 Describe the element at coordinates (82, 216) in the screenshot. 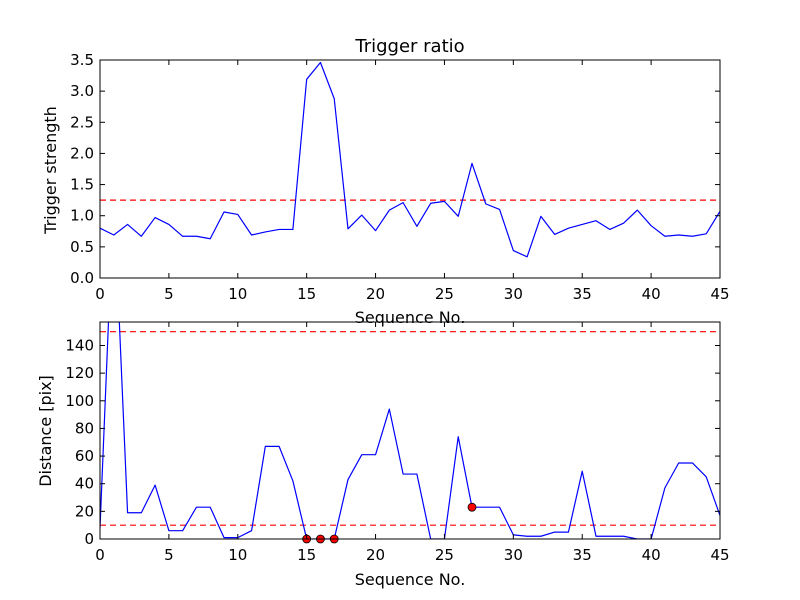

I see `y-tick-label: 1.0` at that location.